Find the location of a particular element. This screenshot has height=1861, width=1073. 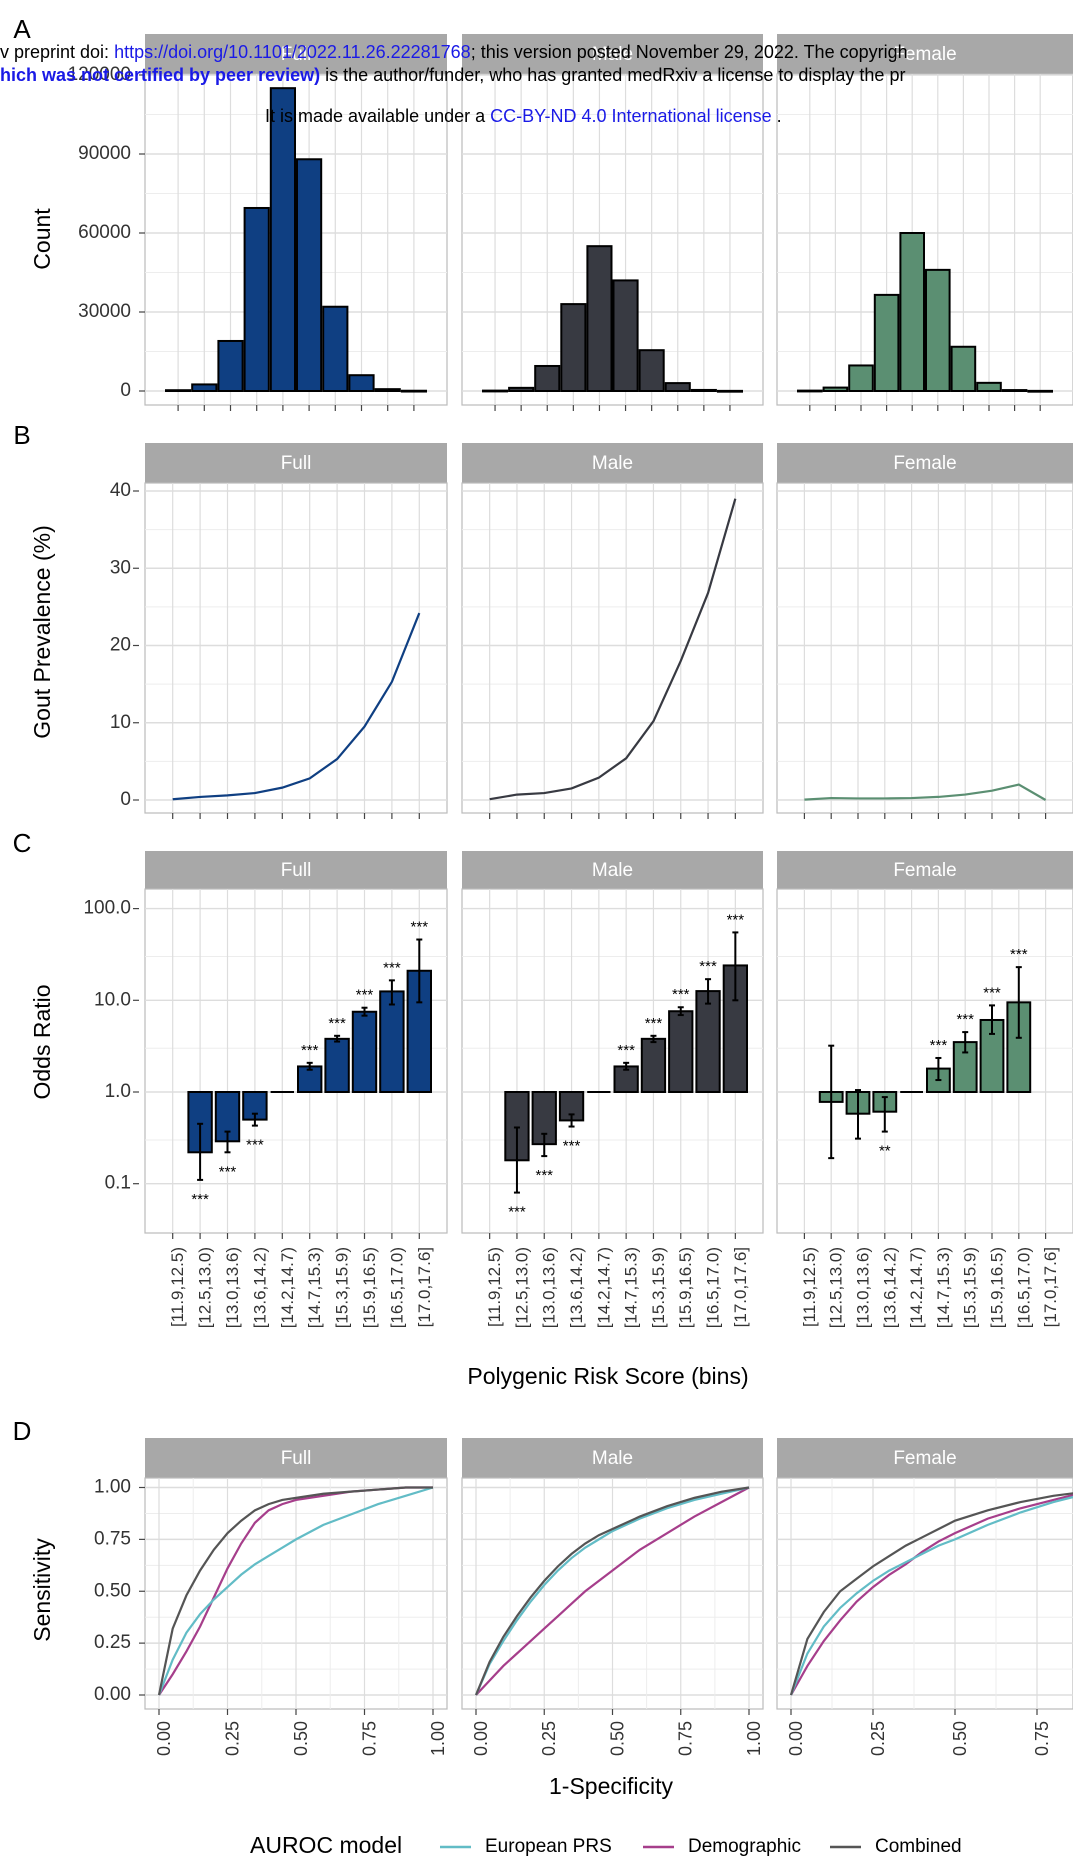

x-tick-label: [12.5,13.0) is located at coordinates (836, 1287).